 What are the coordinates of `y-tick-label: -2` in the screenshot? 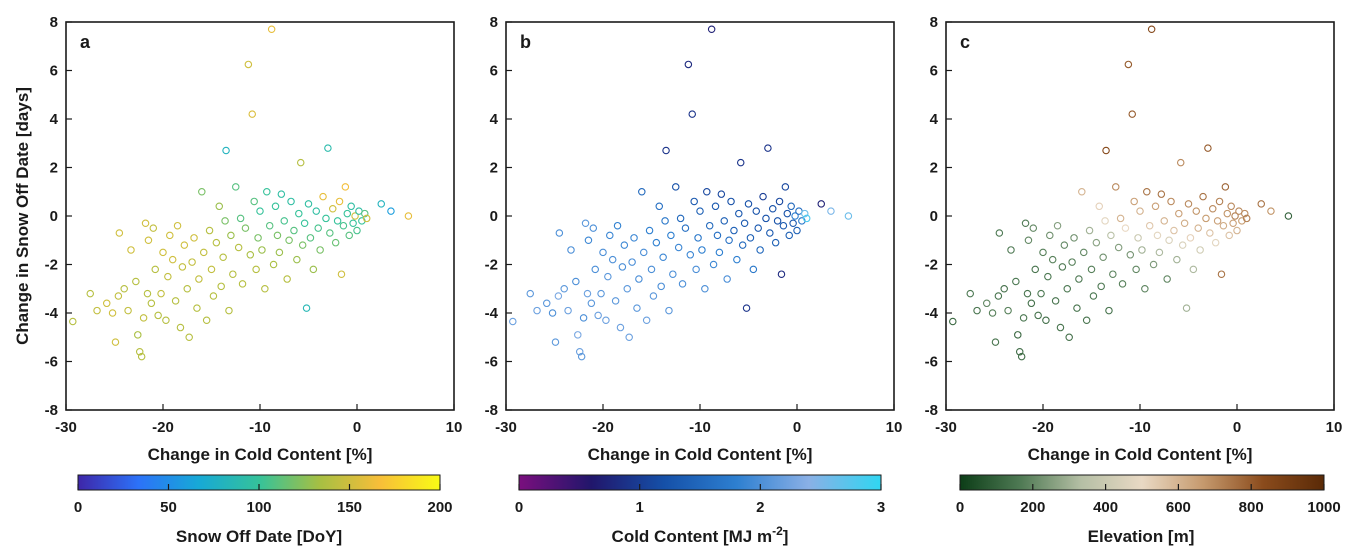 It's located at (931, 265).